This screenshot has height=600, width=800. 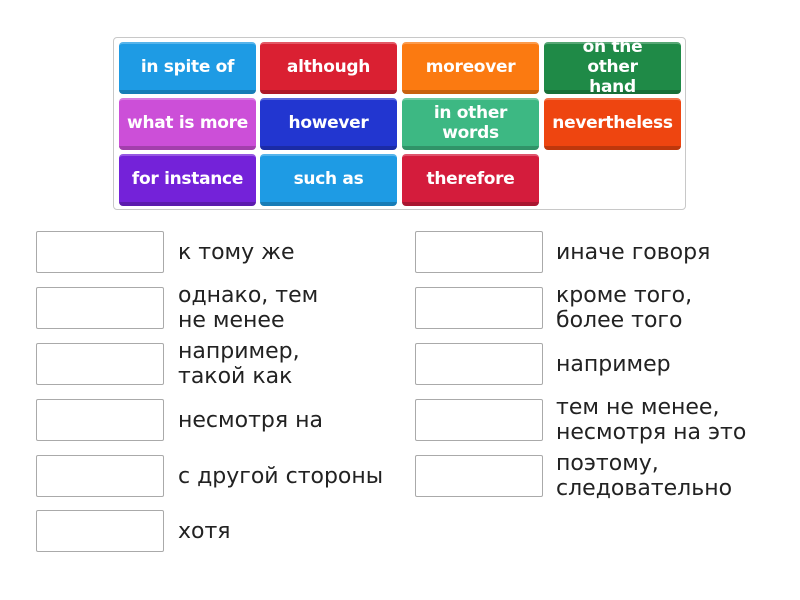 I want to click on definition-label: например, so click(x=613, y=364).